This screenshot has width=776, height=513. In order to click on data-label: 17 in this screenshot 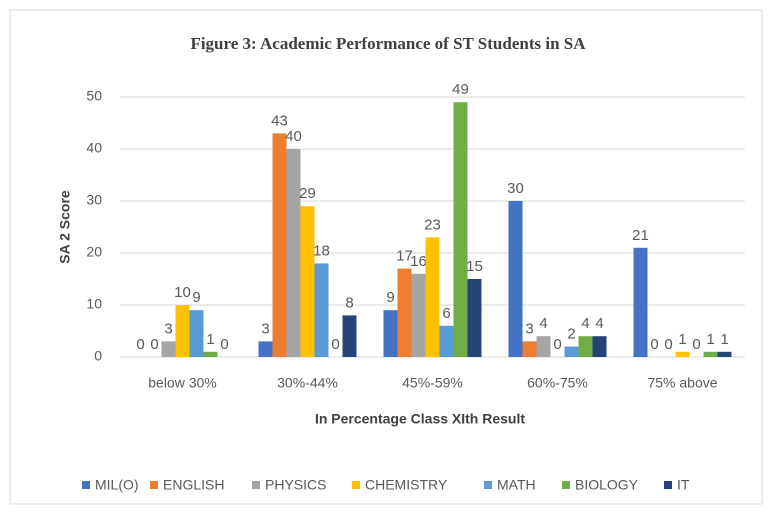, I will do `click(404, 256)`.